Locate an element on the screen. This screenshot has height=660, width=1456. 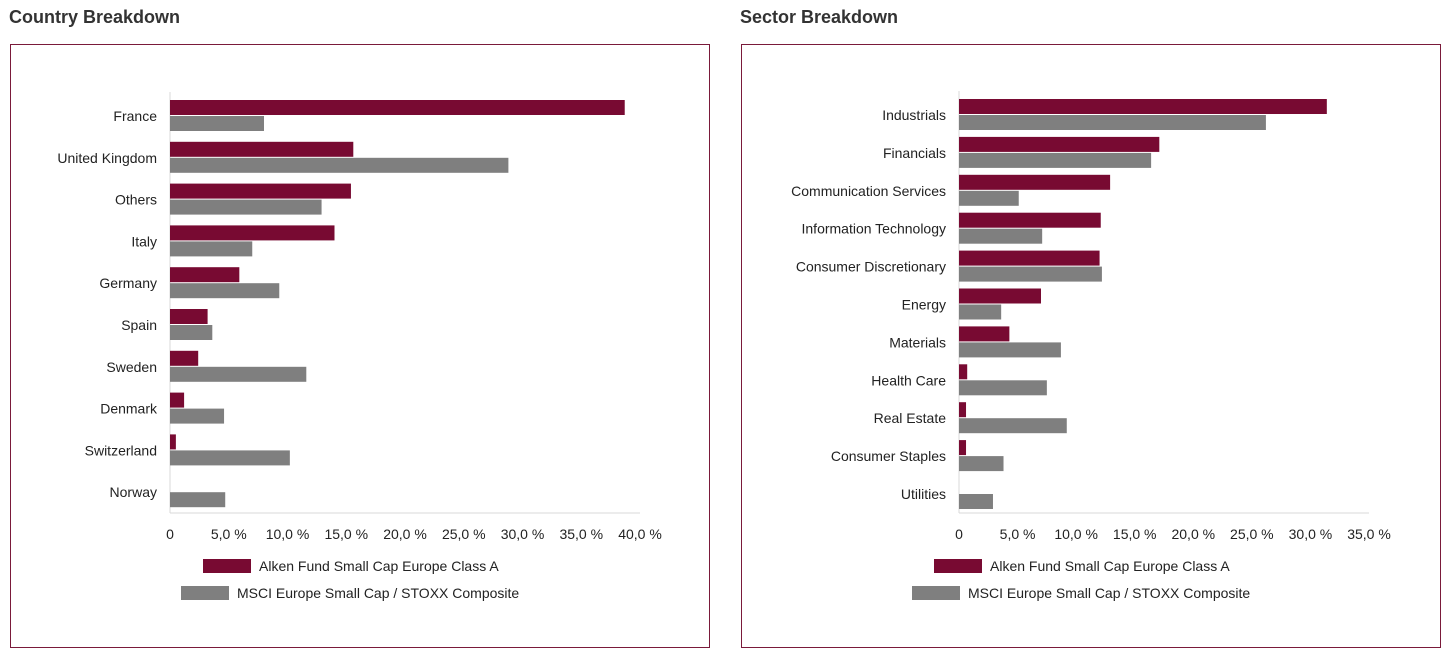
category-label: France is located at coordinates (135, 116).